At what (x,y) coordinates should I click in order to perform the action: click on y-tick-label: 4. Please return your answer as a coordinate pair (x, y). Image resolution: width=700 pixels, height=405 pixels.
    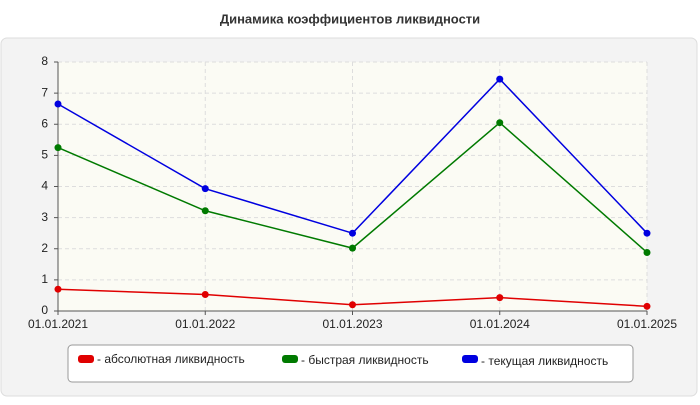
    Looking at the image, I should click on (44, 186).